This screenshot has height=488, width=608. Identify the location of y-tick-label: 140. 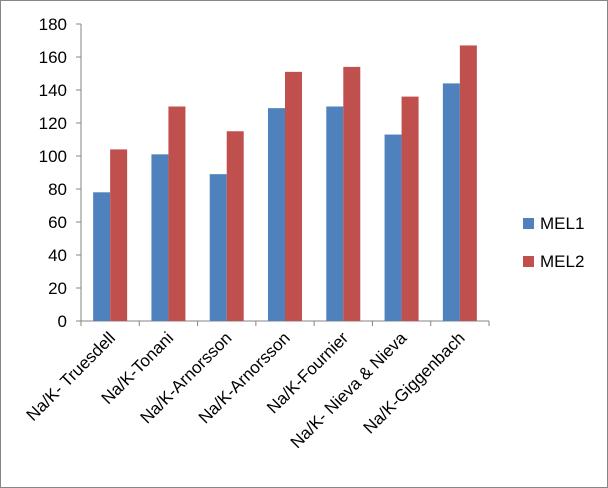
(53, 90).